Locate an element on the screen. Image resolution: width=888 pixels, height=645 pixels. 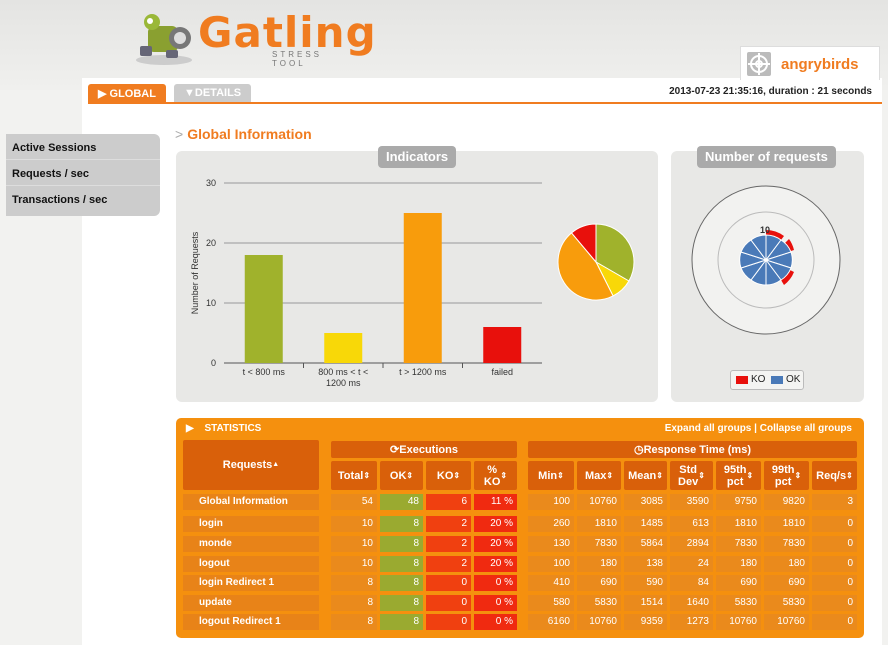
x-tick-label: failed is located at coordinates (502, 372).